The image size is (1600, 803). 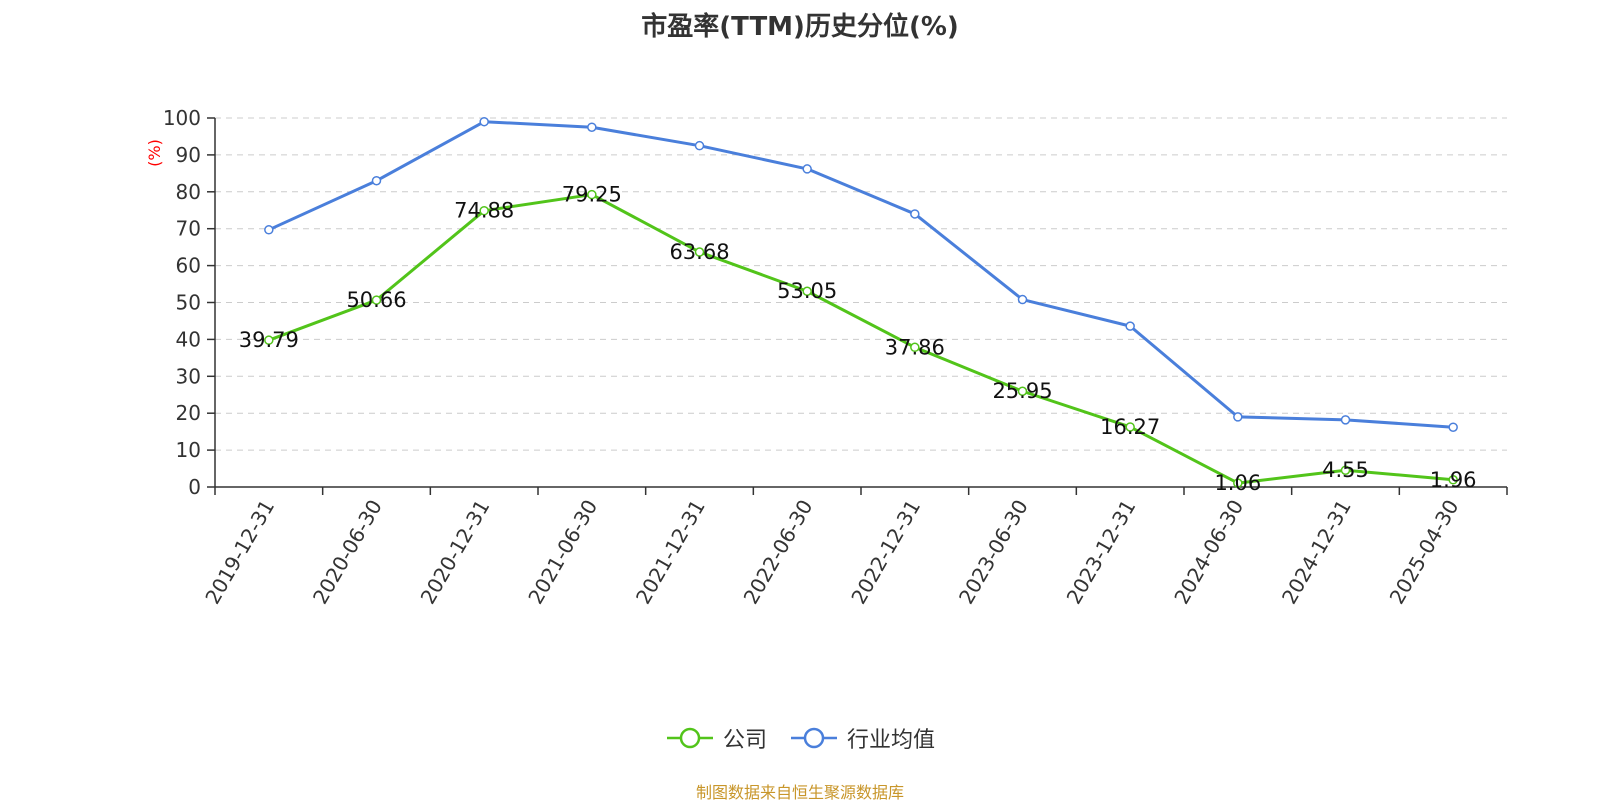 I want to click on y-tick-label: 20, so click(x=188, y=413).